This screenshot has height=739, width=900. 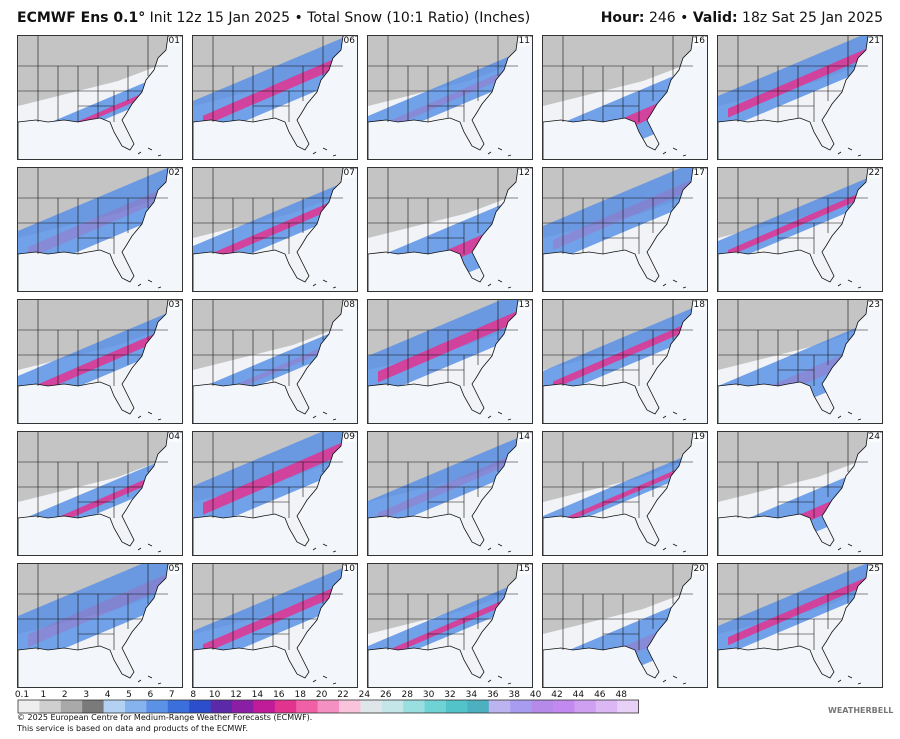 What do you see at coordinates (65, 695) in the screenshot?
I see `colorbar-label: 2` at bounding box center [65, 695].